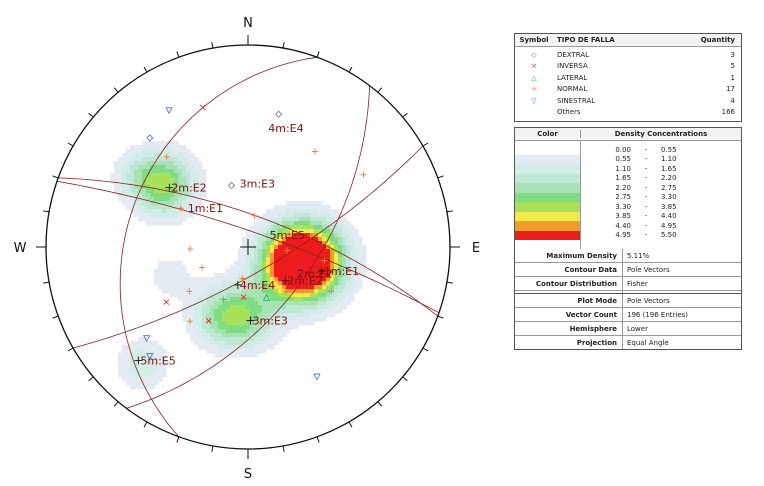  Describe the element at coordinates (648, 342) in the screenshot. I see `plot-info-value: Equal Angle` at that location.